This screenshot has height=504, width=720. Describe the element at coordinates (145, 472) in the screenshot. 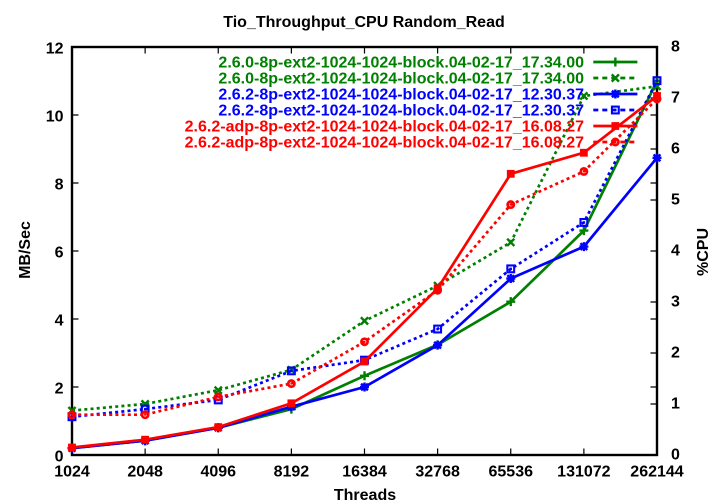

I see `svg-text: 2048` at that location.